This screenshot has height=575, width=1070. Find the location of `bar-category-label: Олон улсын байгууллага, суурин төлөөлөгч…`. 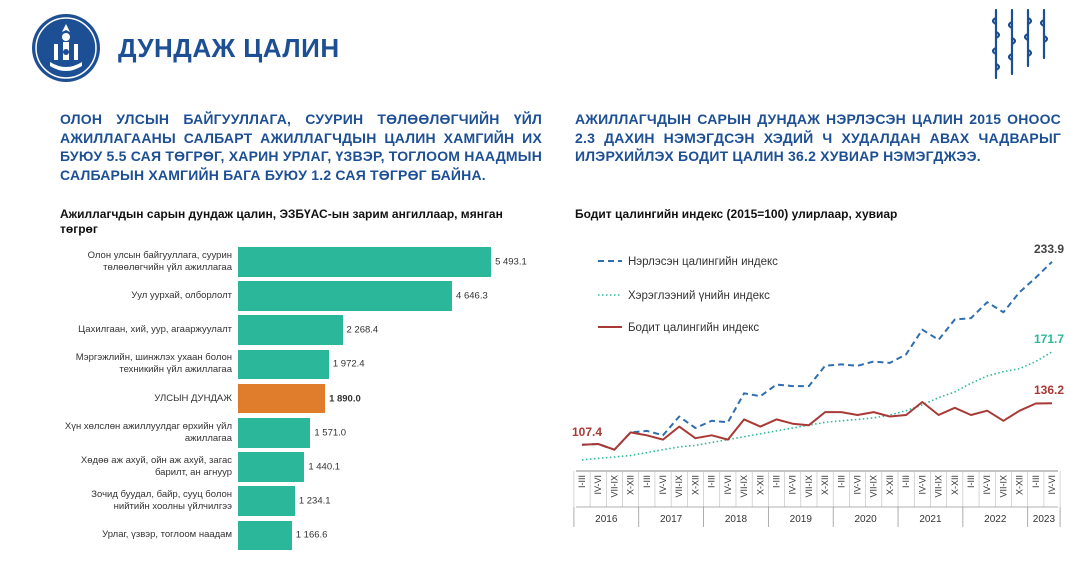

bar-category-label: Олон улсын байгууллага, суурин төлөөлөгч… is located at coordinates (159, 261).